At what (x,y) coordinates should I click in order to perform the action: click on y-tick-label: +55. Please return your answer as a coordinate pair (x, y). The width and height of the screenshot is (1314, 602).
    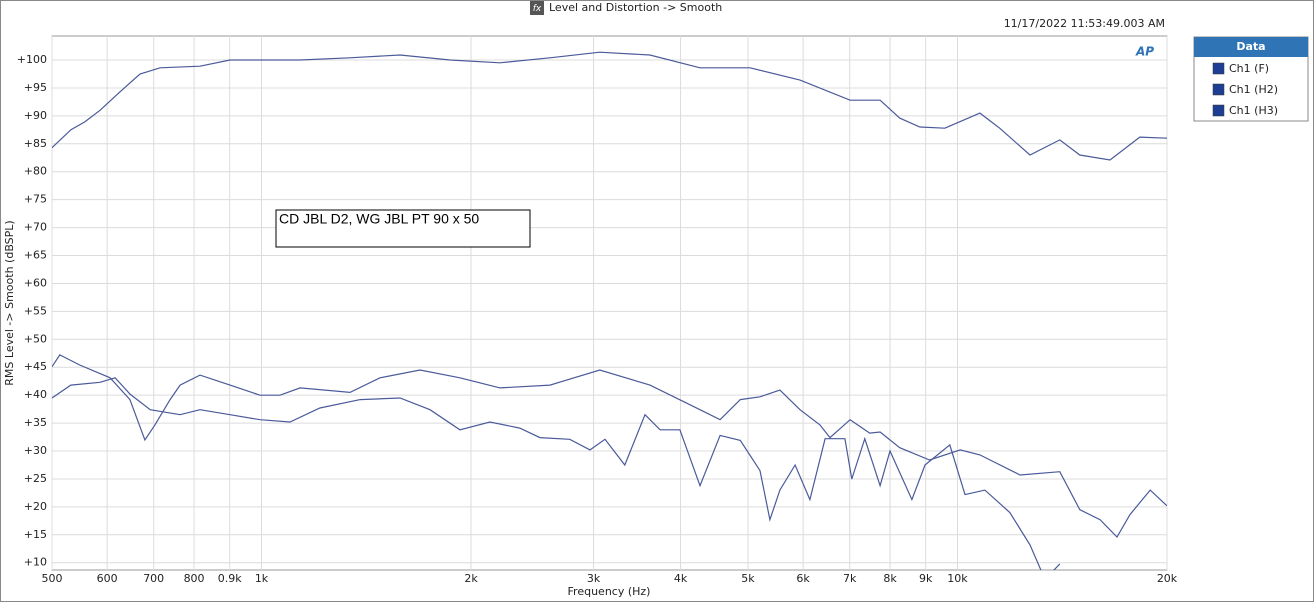
    Looking at the image, I should click on (35, 310).